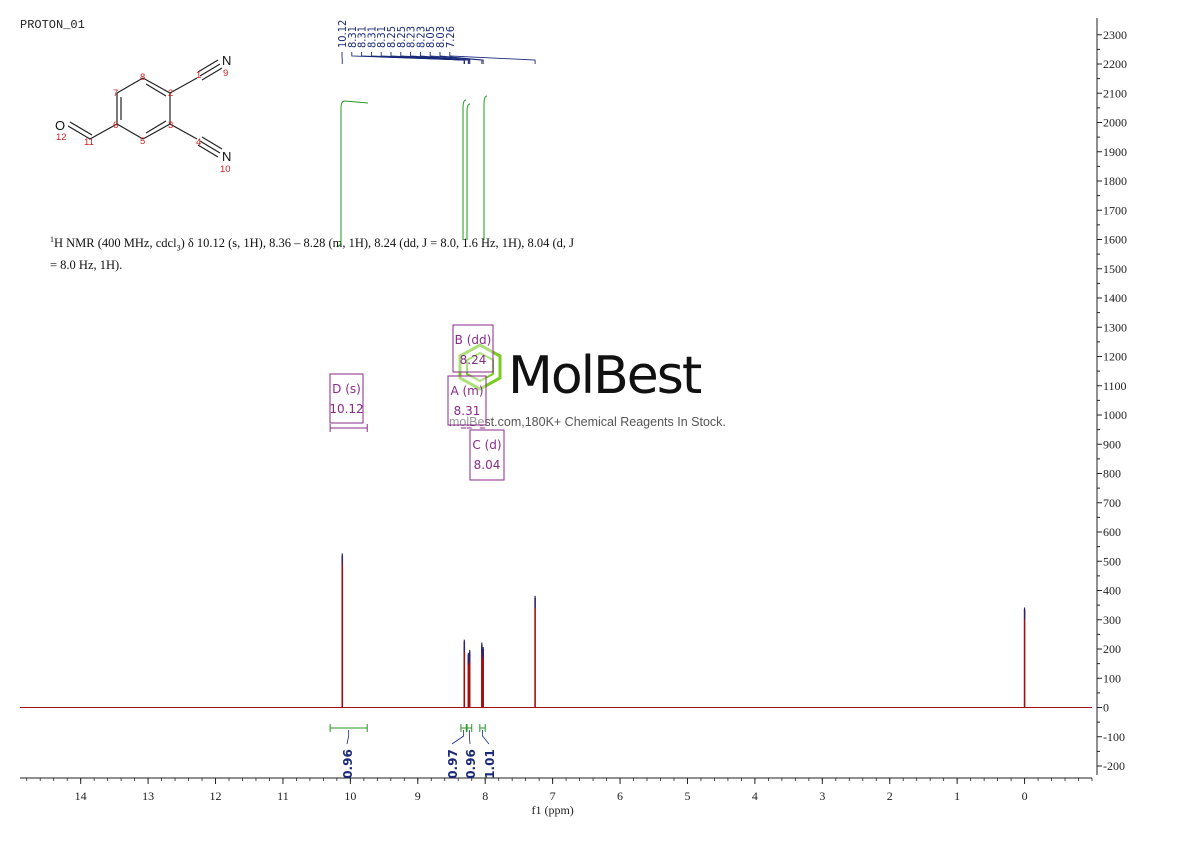 The height and width of the screenshot is (841, 1190). Describe the element at coordinates (1112, 444) in the screenshot. I see `y-tick-label: 900` at that location.